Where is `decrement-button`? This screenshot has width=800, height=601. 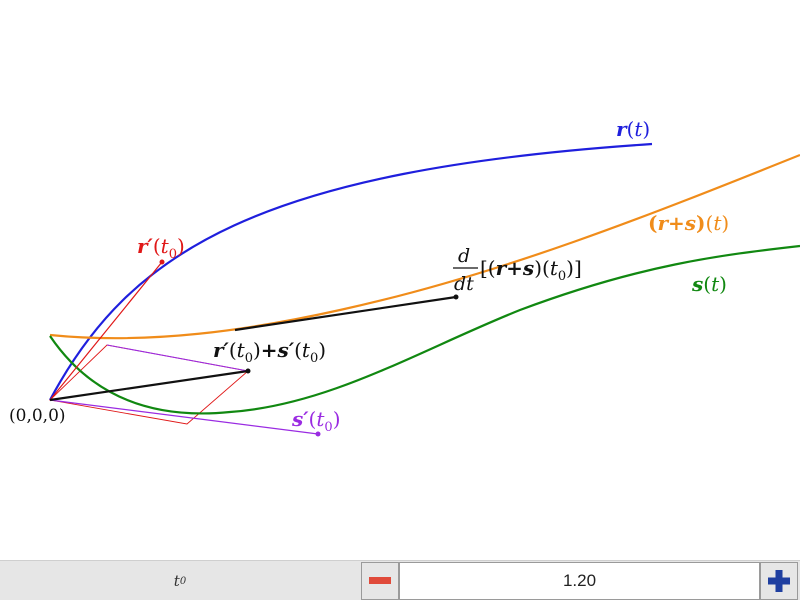
decrement-button is located at coordinates (380, 581).